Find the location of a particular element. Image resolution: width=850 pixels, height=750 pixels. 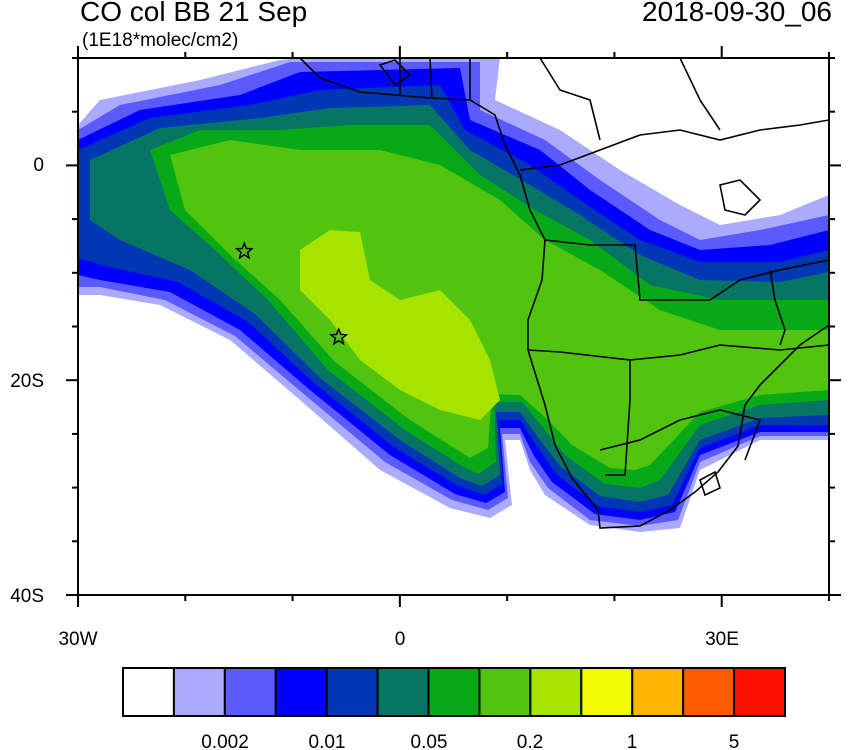

y-tick-label: 40S is located at coordinates (27, 596).